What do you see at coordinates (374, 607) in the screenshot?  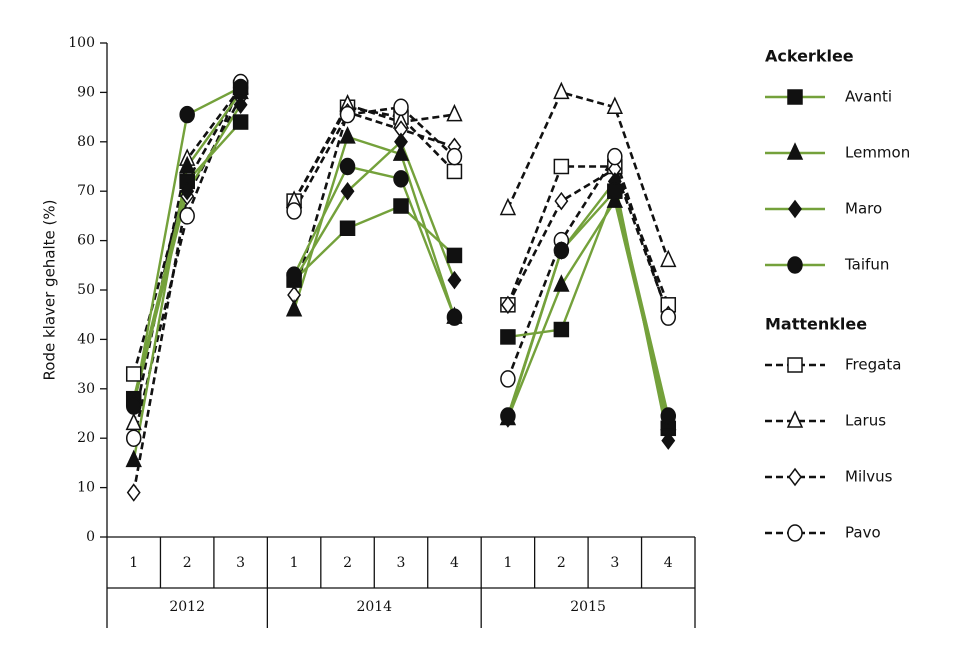 I see `x-group-label: 2014` at bounding box center [374, 607].